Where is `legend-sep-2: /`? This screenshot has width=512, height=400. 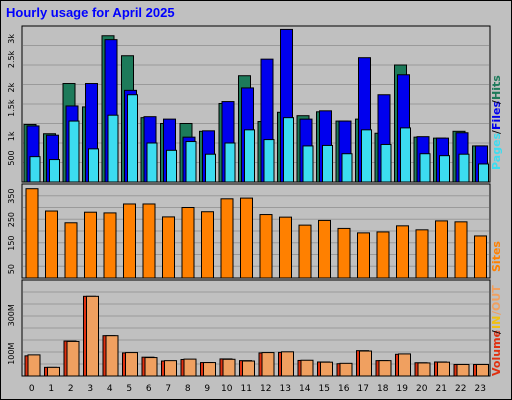
legend-sep-2: / is located at coordinates (496, 102).